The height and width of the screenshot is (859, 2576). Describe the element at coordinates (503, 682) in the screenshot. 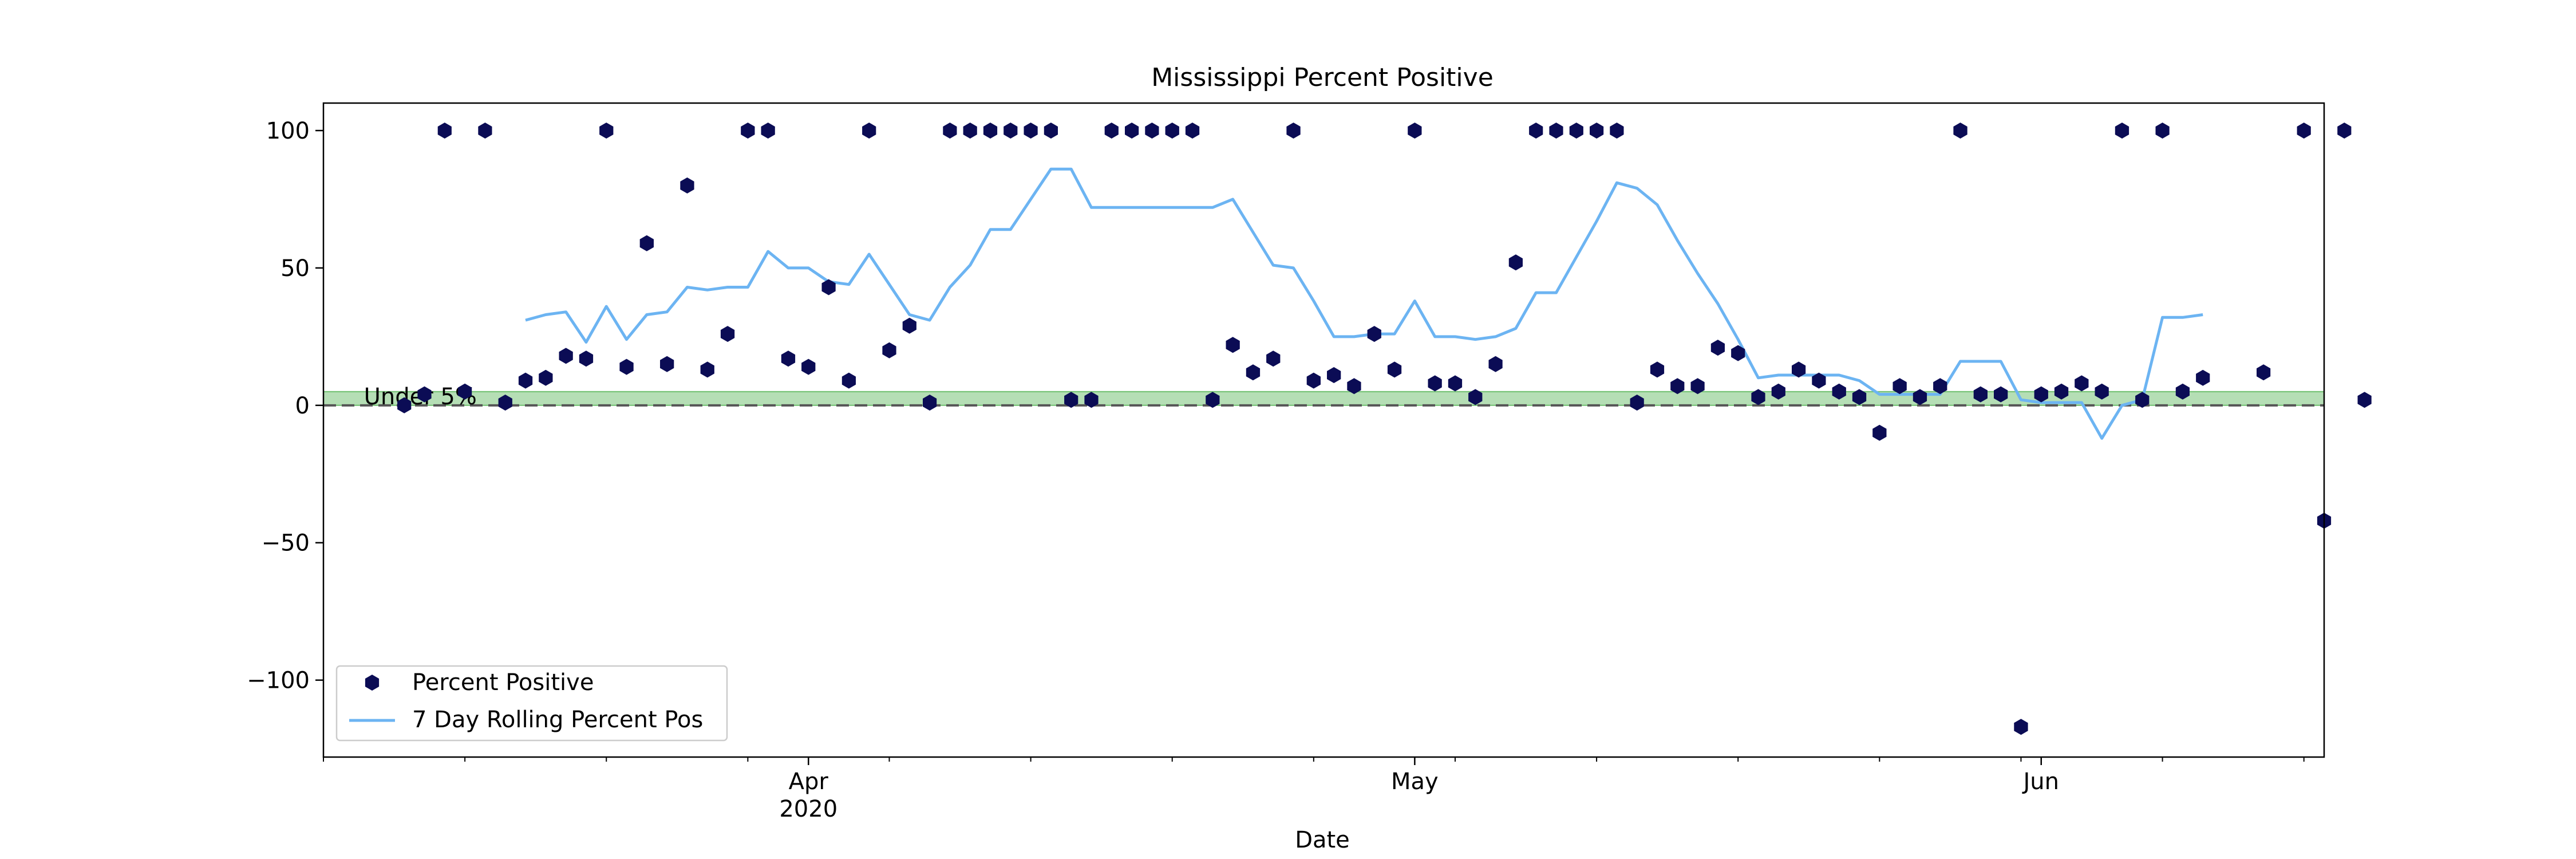

I see `legend-label-percent-positive: Percent Positive` at that location.